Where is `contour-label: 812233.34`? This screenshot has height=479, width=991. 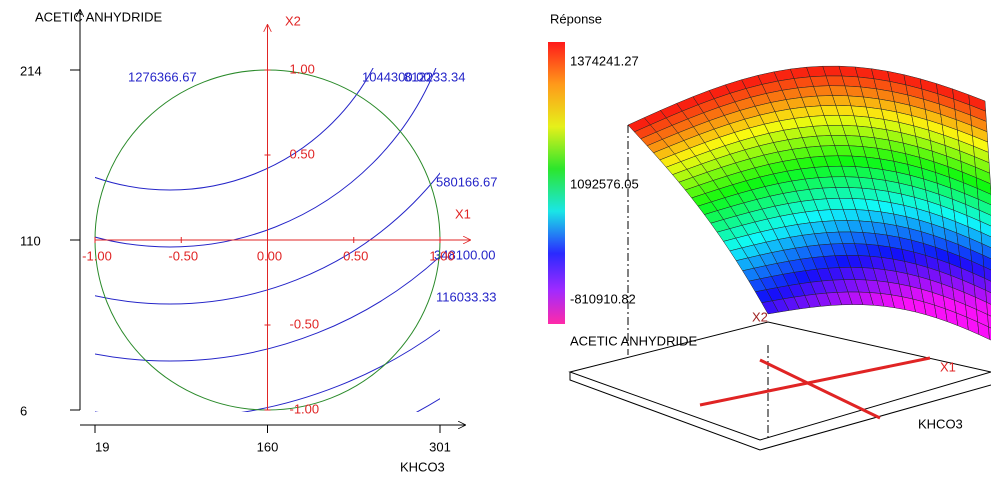 contour-label: 812233.34 is located at coordinates (434, 76).